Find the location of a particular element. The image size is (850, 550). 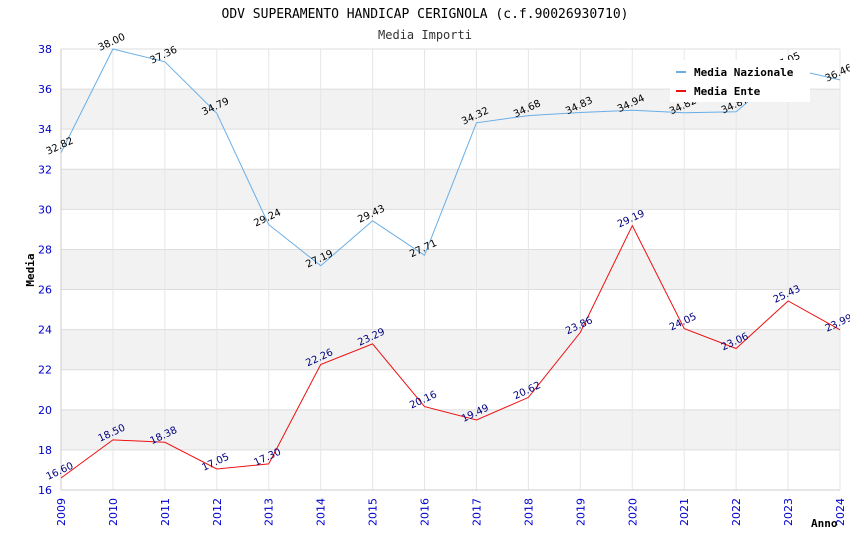

chart-subtitle: Media Importi is located at coordinates (425, 35).